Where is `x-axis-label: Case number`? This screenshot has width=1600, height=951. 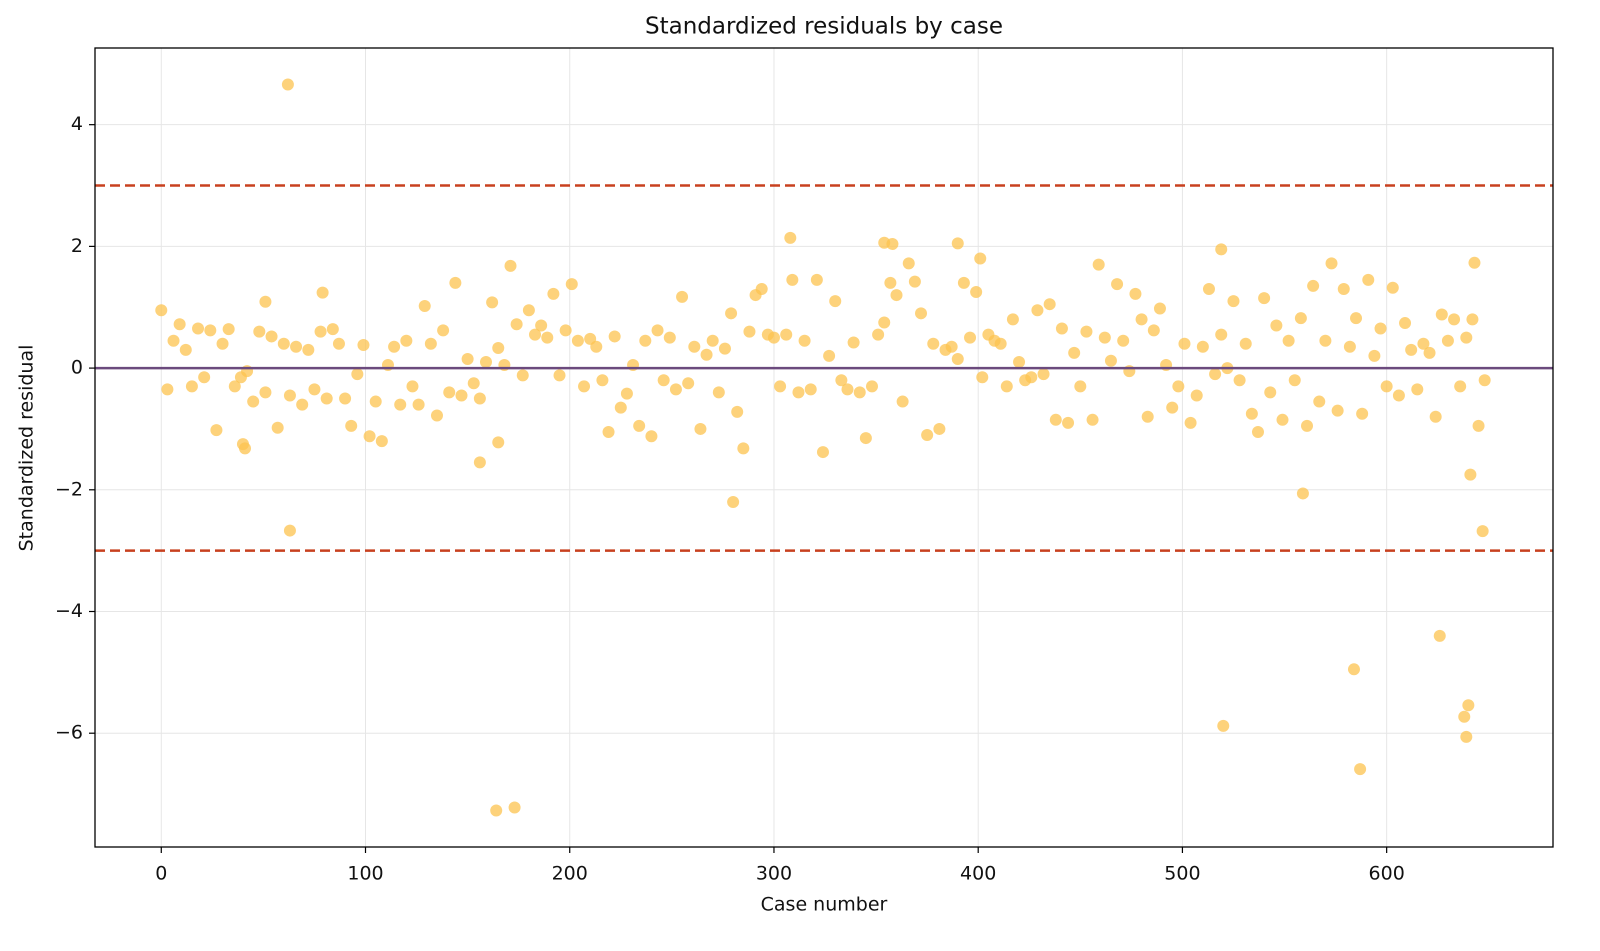
x-axis-label: Case number is located at coordinates (824, 905).